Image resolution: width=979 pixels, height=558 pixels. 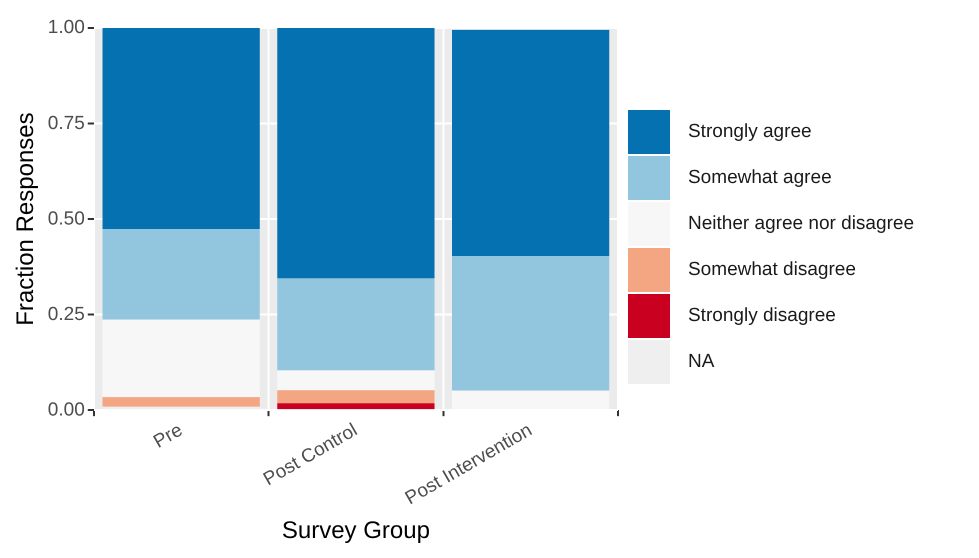 What do you see at coordinates (772, 270) in the screenshot?
I see `legend-label: Somewhat disagree` at bounding box center [772, 270].